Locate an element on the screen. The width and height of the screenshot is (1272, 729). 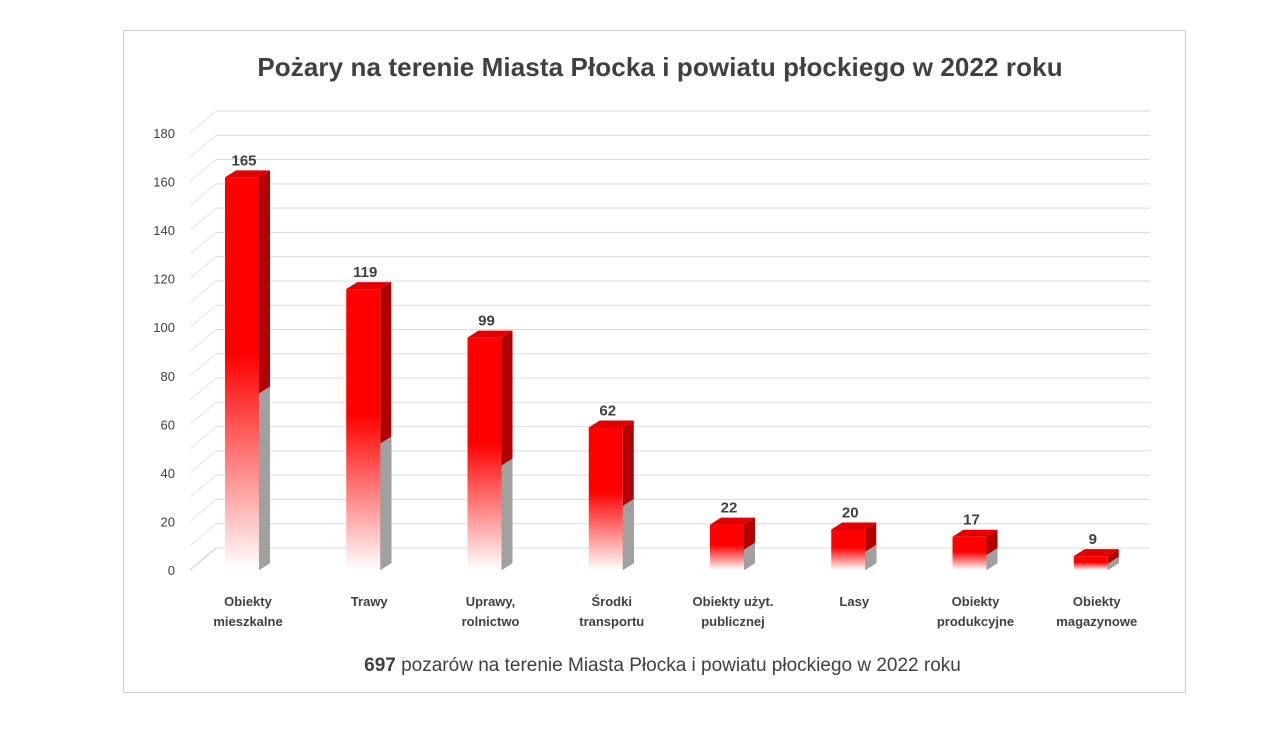
data-label: 62 is located at coordinates (607, 410).